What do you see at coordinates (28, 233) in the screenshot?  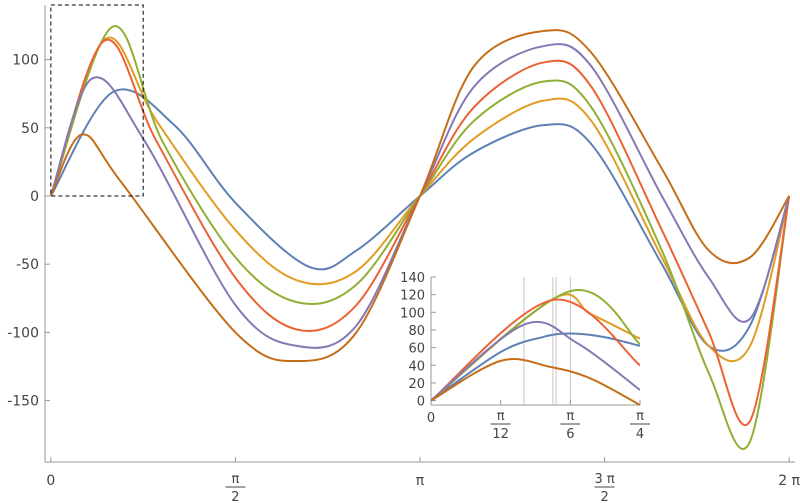 I see `main-y-ticks: 100 50 0 -50 -100 -150` at bounding box center [28, 233].